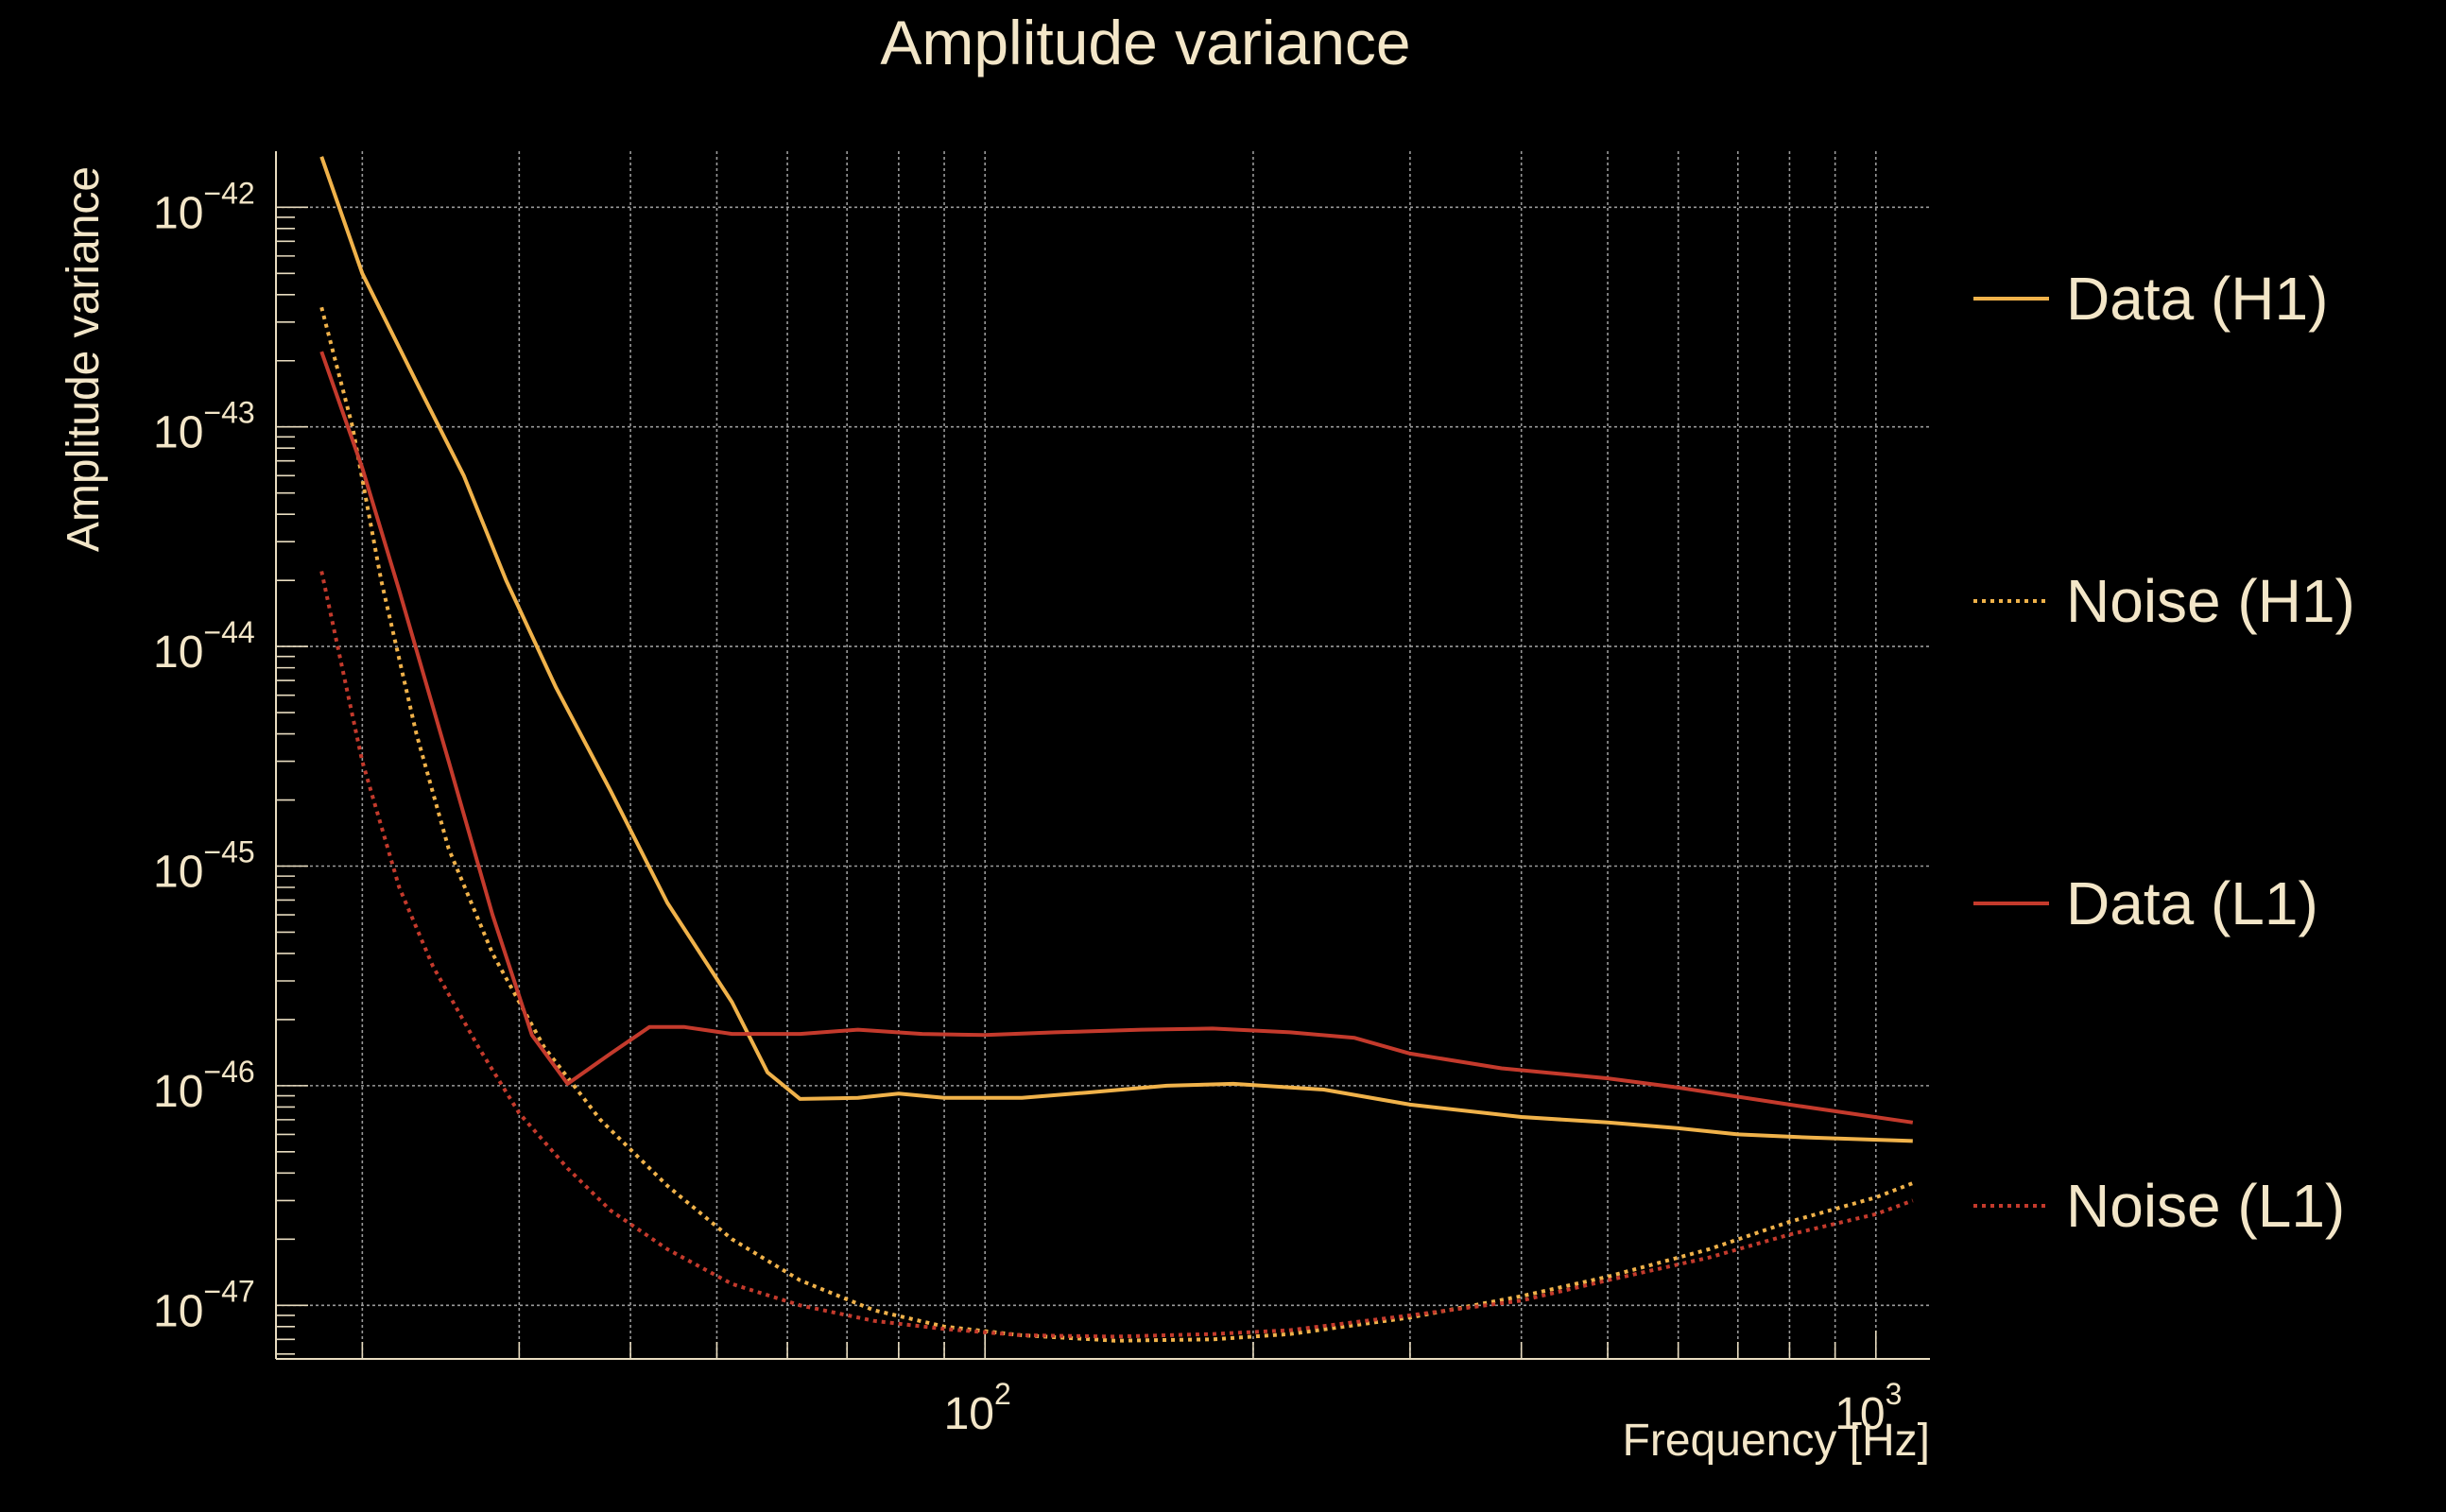 This screenshot has height=1512, width=2446. I want to click on y-axis-label: Amplitude variance, so click(84, 359).